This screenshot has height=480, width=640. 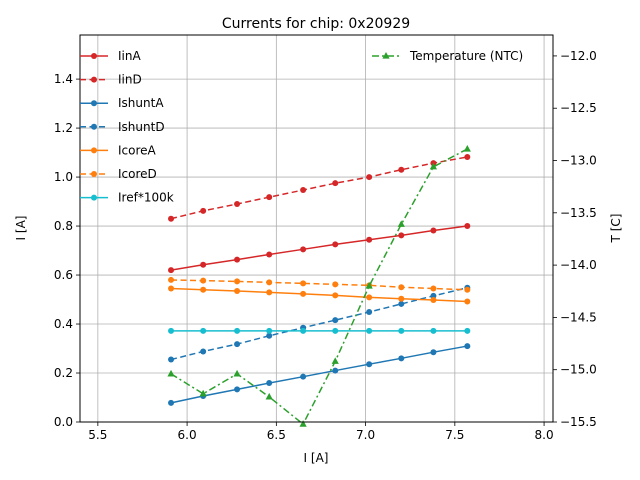 What do you see at coordinates (575, 239) in the screenshot?
I see `y-axis-right: −15.5 −15.0 −14.5 −14.0 −13.5 −13.0 −12.5 −12.0` at bounding box center [575, 239].